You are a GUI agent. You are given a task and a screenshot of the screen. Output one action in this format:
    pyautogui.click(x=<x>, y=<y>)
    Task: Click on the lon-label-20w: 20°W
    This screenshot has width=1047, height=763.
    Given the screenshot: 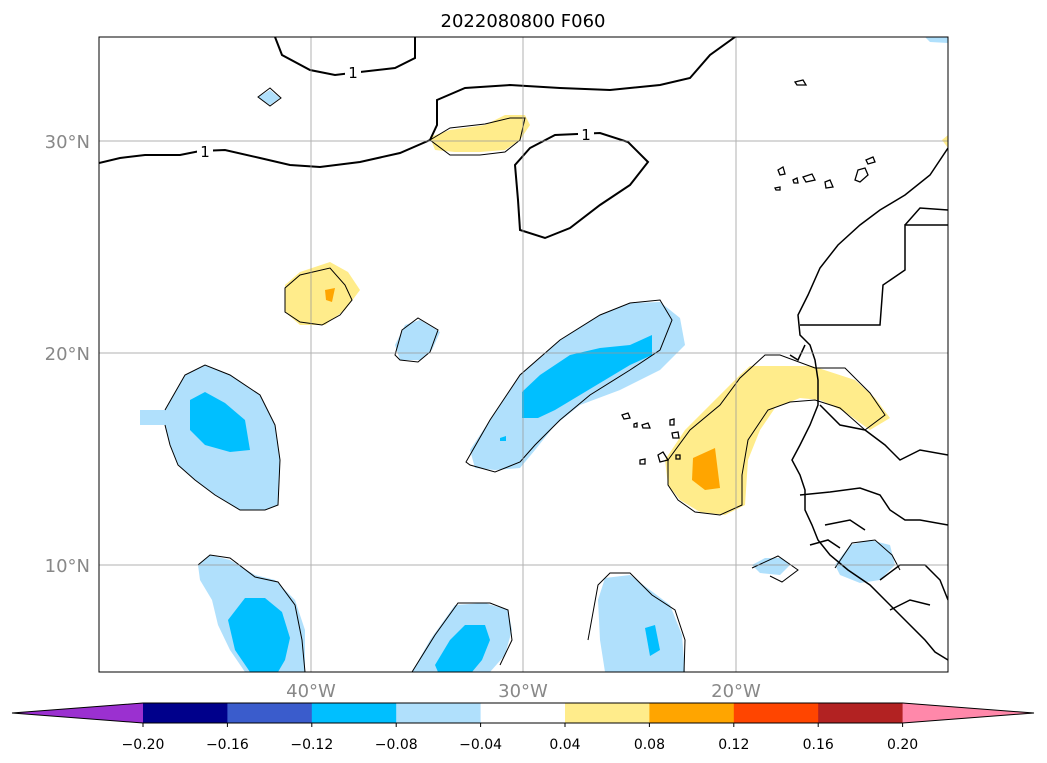 What is the action you would take?
    pyautogui.click(x=736, y=691)
    